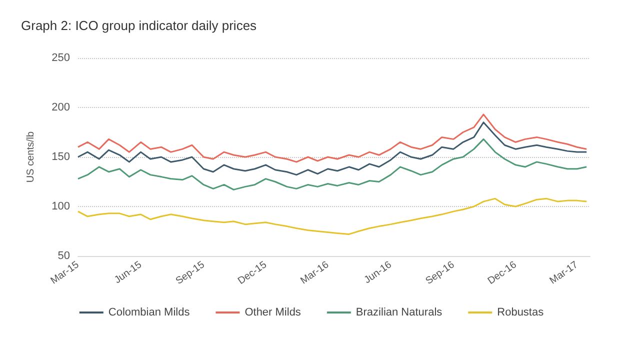 The height and width of the screenshot is (339, 623). Describe the element at coordinates (273, 312) in the screenshot. I see `legend-label: Other Milds` at that location.